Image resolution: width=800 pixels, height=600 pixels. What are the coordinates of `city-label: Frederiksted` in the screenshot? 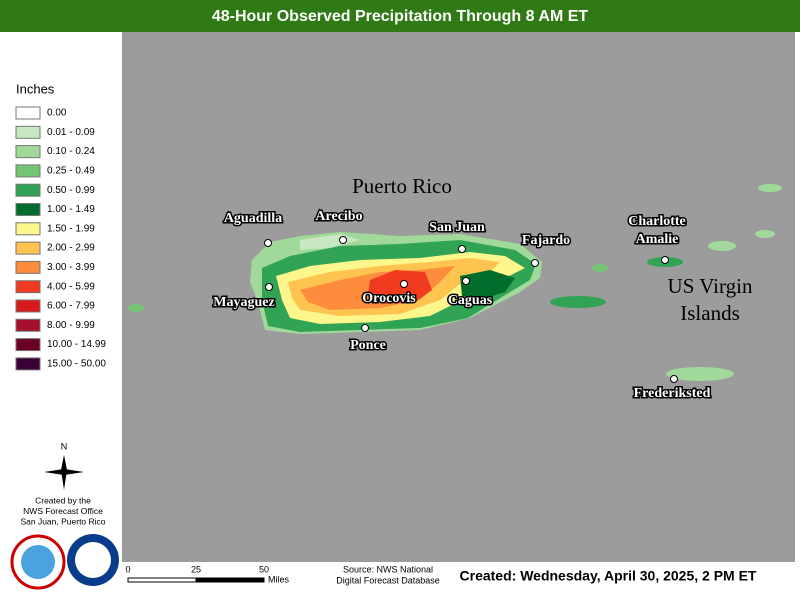 It's located at (672, 393).